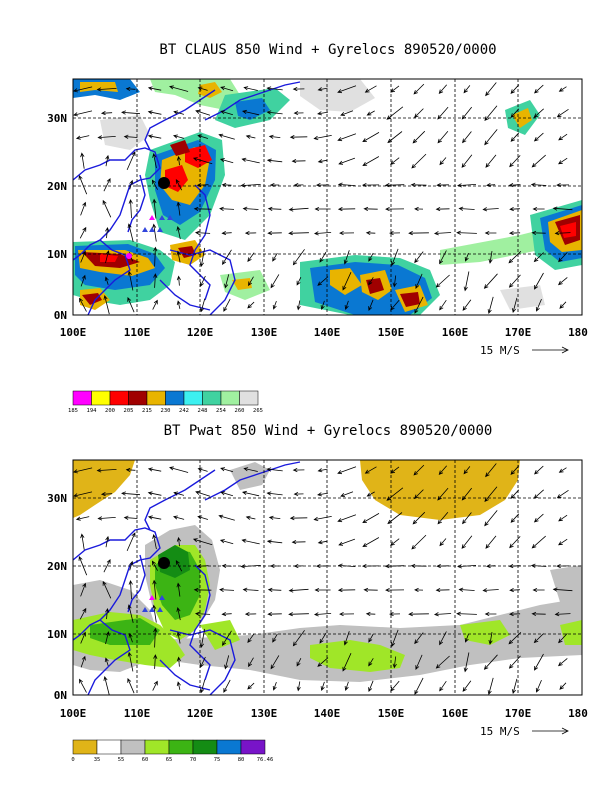  What do you see at coordinates (203, 411) in the screenshot?
I see `claus-colorbar-label: 248` at bounding box center [203, 411].